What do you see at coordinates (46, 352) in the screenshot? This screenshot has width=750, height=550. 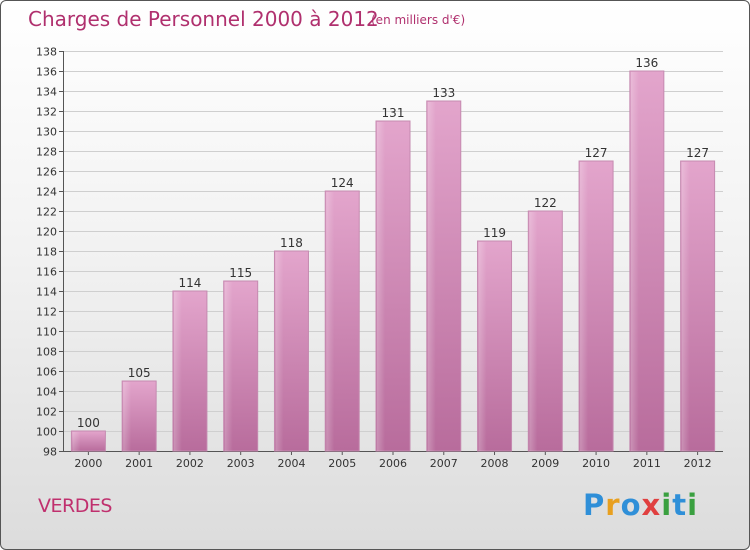 I see `y-tick-label: 108` at bounding box center [46, 352].